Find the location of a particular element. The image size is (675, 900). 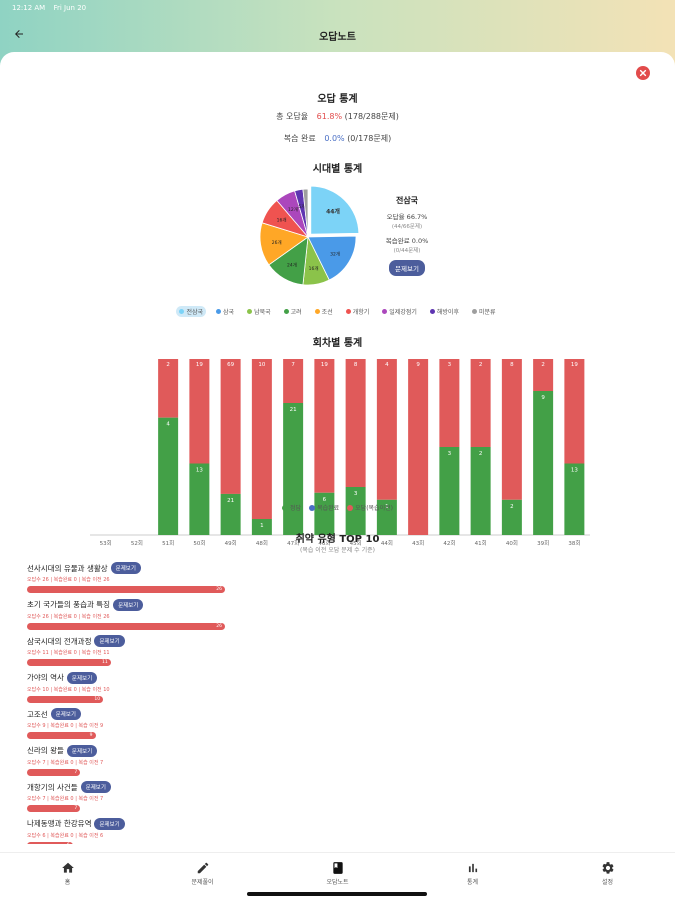

weak-type-name: 삼국시대의 전개과정 is located at coordinates (59, 641).